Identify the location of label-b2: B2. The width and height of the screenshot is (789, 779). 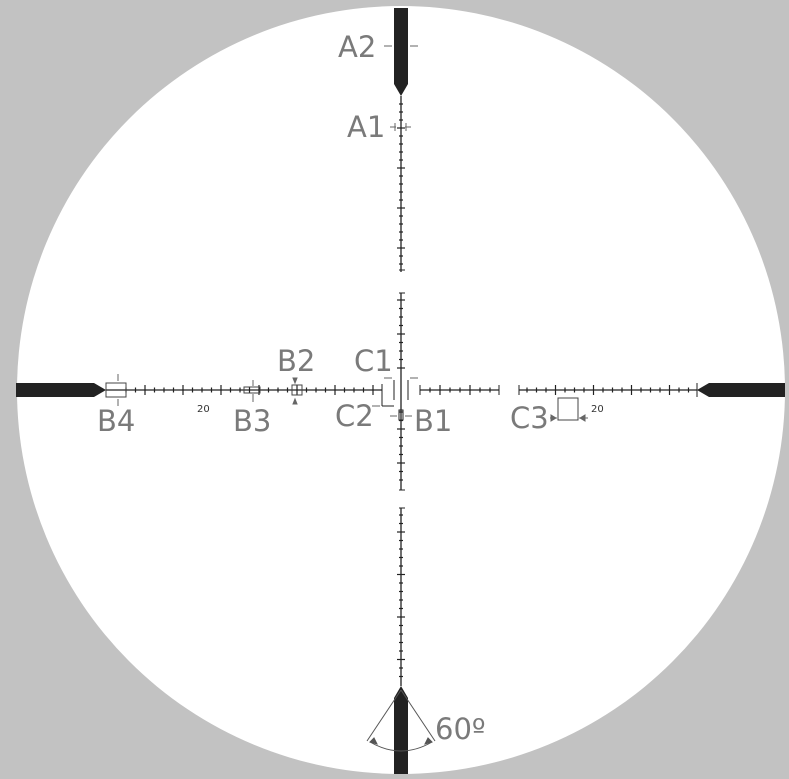
(296, 361).